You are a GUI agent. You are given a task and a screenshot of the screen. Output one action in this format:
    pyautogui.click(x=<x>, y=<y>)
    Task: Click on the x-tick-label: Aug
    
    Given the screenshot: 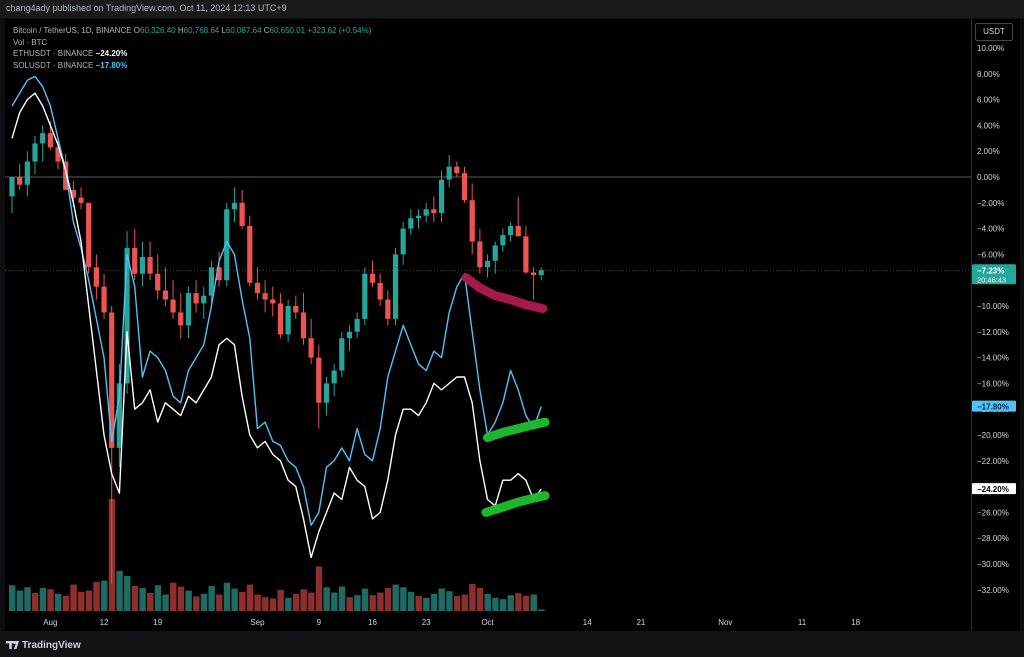 What is the action you would take?
    pyautogui.click(x=50, y=622)
    